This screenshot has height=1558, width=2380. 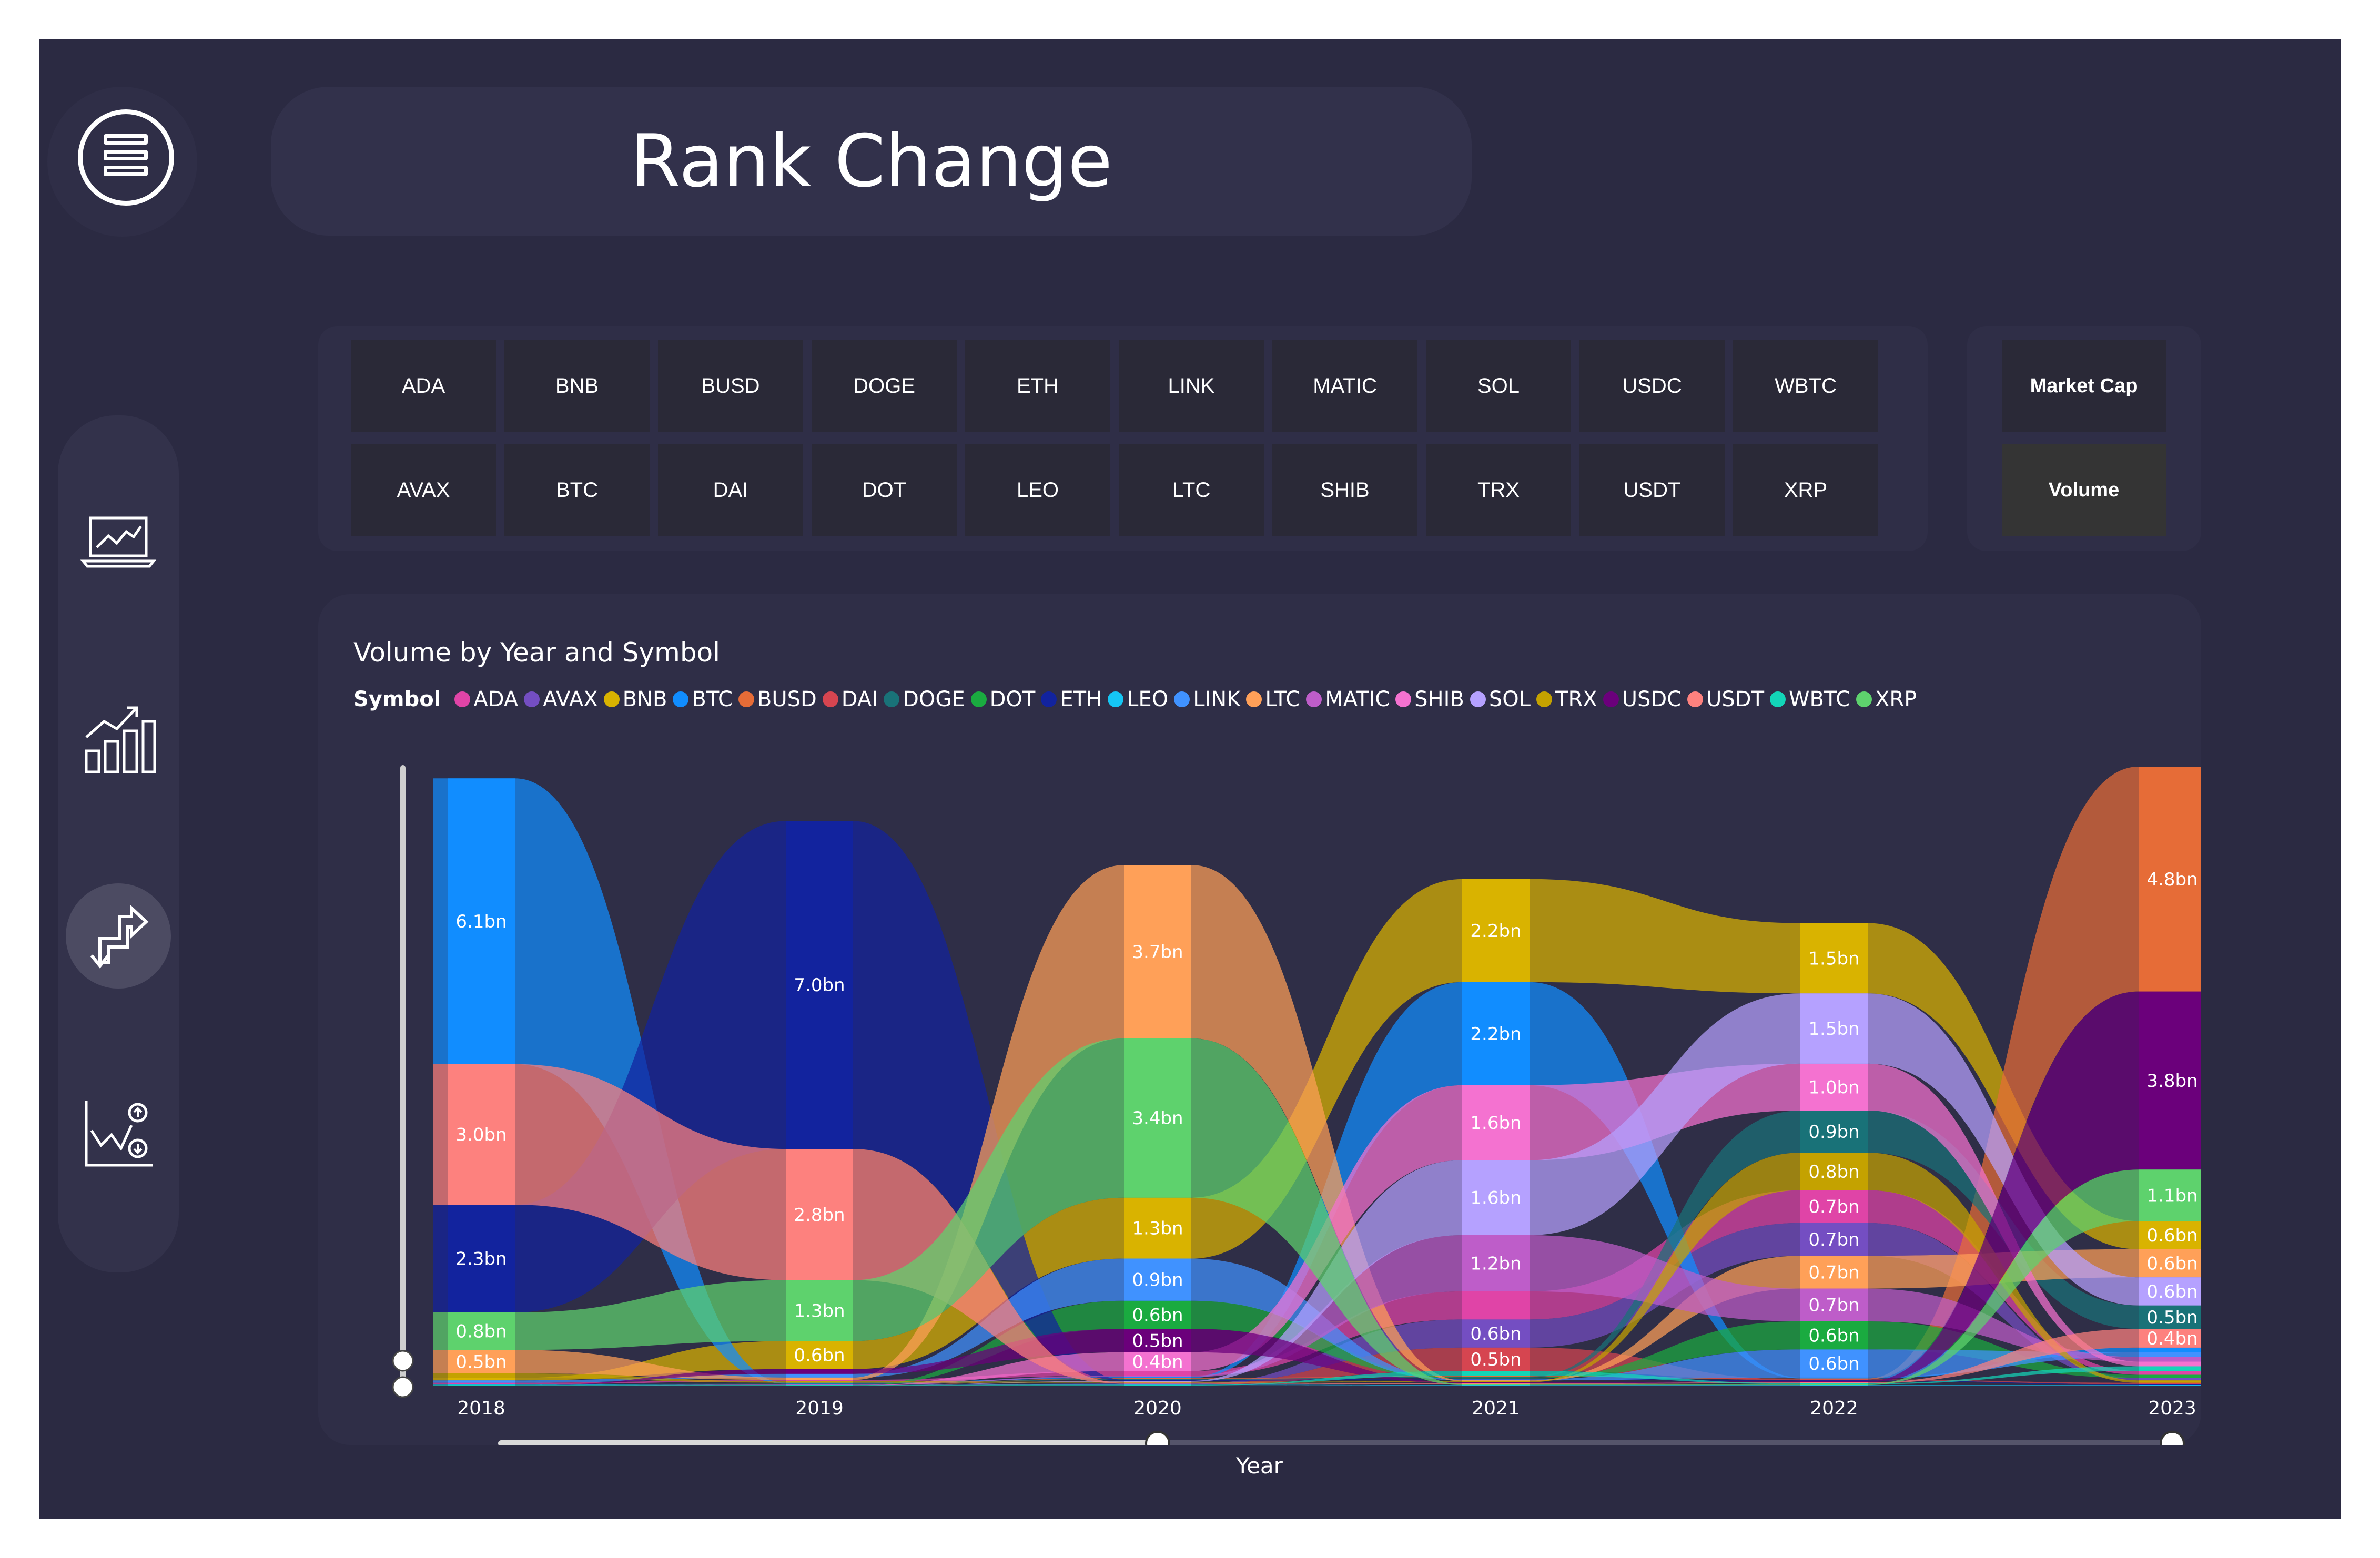 I want to click on y-zoom-handle-top, so click(x=403, y=1361).